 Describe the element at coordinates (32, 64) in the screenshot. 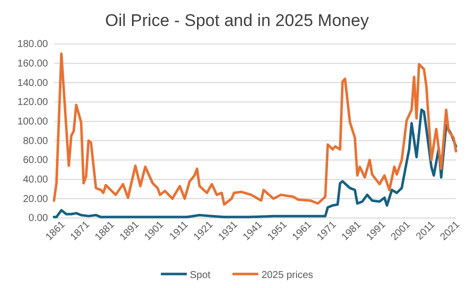

I see `y-tick-label: 160.00` at that location.